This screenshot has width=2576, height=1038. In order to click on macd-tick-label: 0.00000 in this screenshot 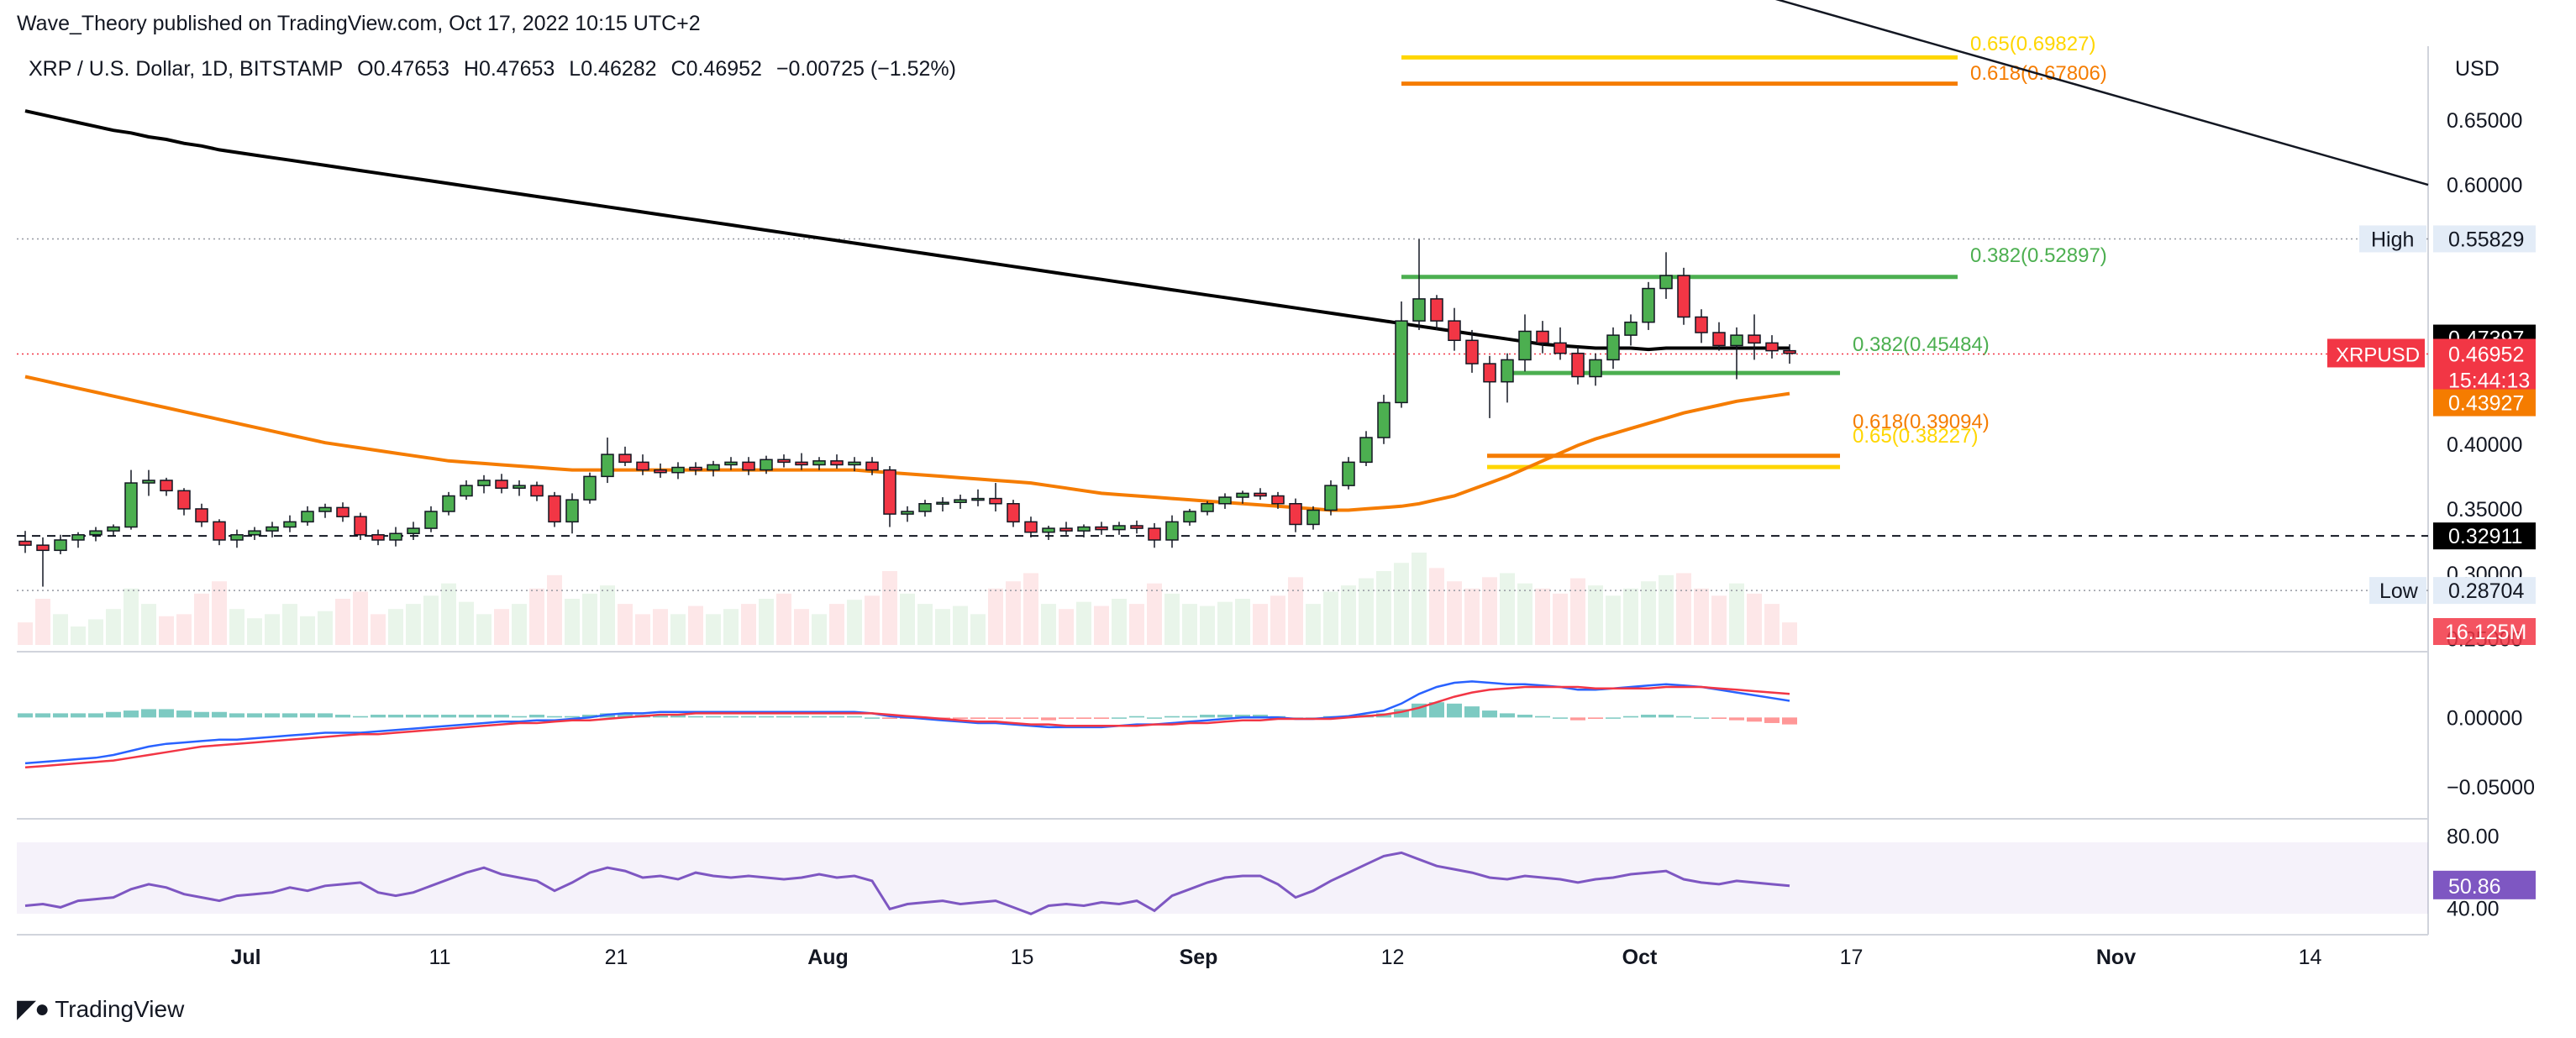, I will do `click(2484, 718)`.